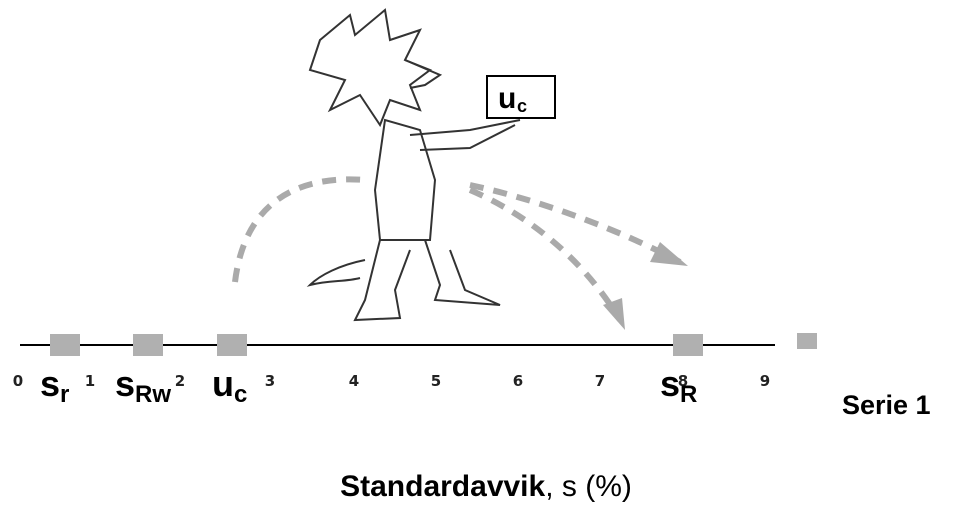 The image size is (973, 517). What do you see at coordinates (90, 381) in the screenshot?
I see `tick-label: 1` at bounding box center [90, 381].